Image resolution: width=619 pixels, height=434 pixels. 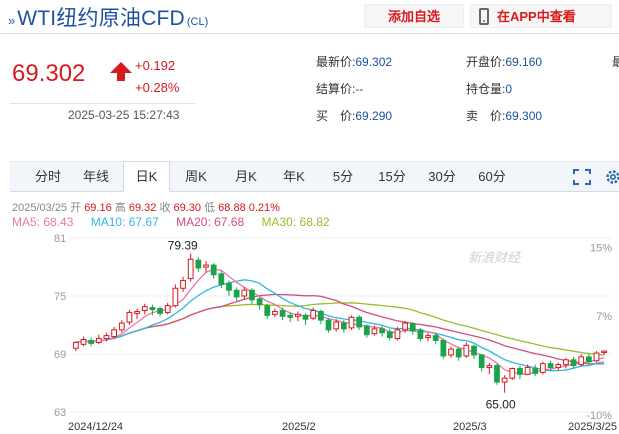 What do you see at coordinates (354, 116) in the screenshot?
I see `field-bid: 买 价:69.290` at bounding box center [354, 116].